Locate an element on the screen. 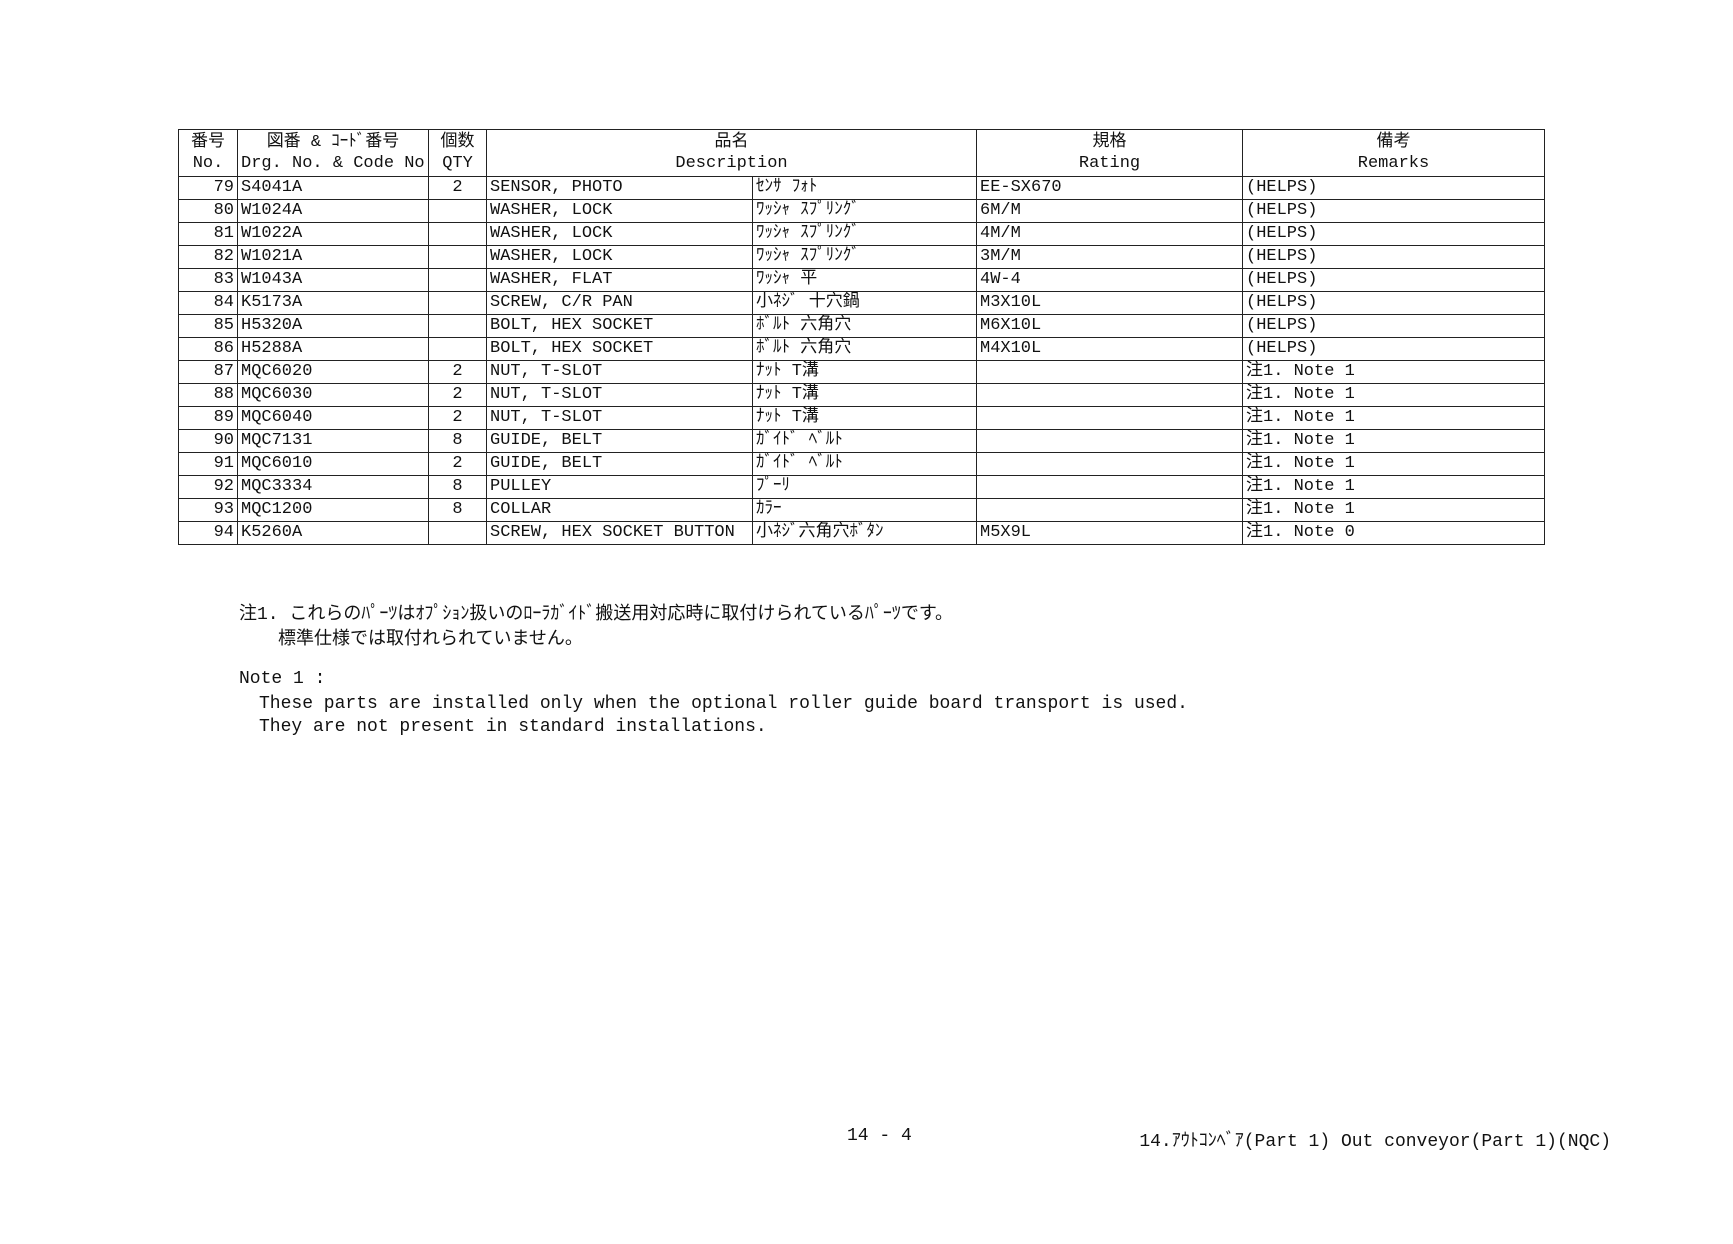  cell-code: MQC3334 is located at coordinates (333, 487).